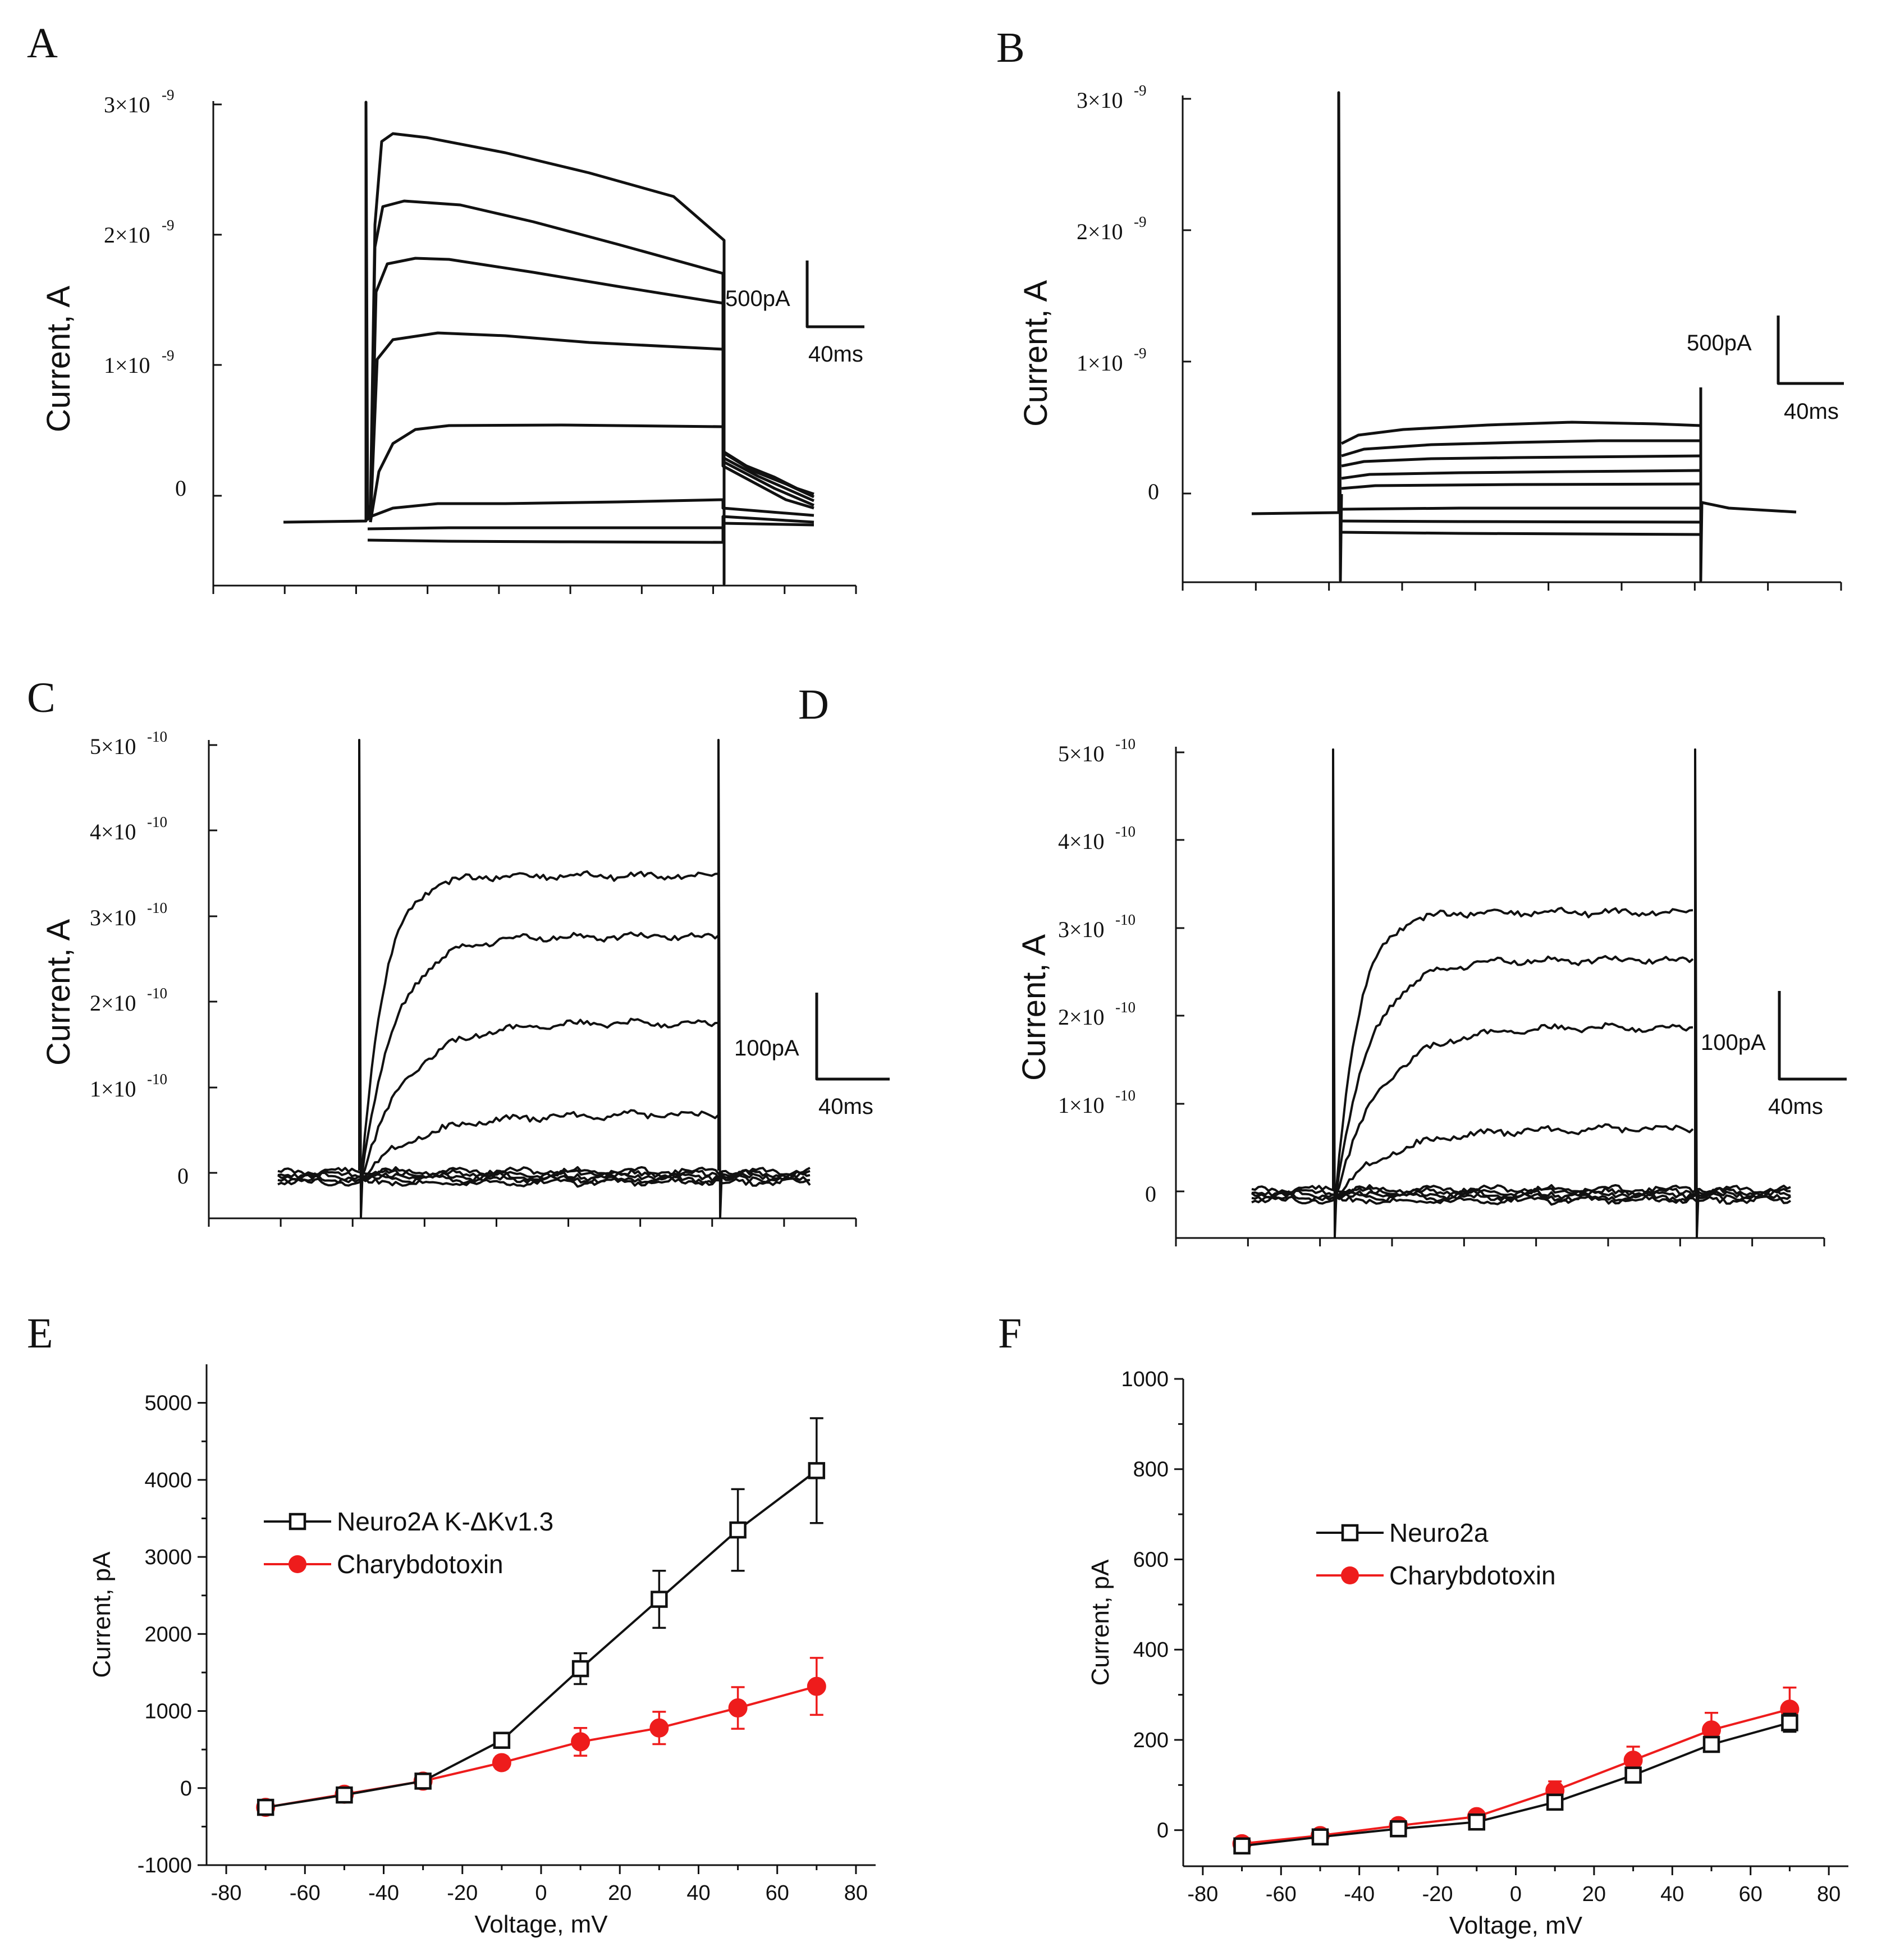  Describe the element at coordinates (1034, 1007) in the screenshot. I see `panel-d-y-axis-title: Current, A` at that location.